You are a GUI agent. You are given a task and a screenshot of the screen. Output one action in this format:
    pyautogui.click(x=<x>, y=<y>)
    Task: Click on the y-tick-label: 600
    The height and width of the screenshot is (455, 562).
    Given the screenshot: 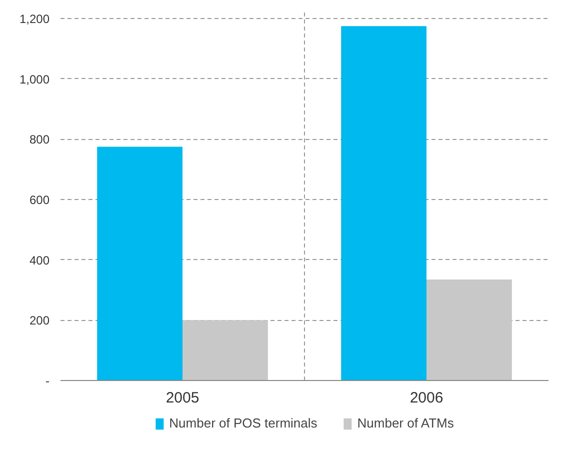 What is the action you would take?
    pyautogui.click(x=39, y=200)
    